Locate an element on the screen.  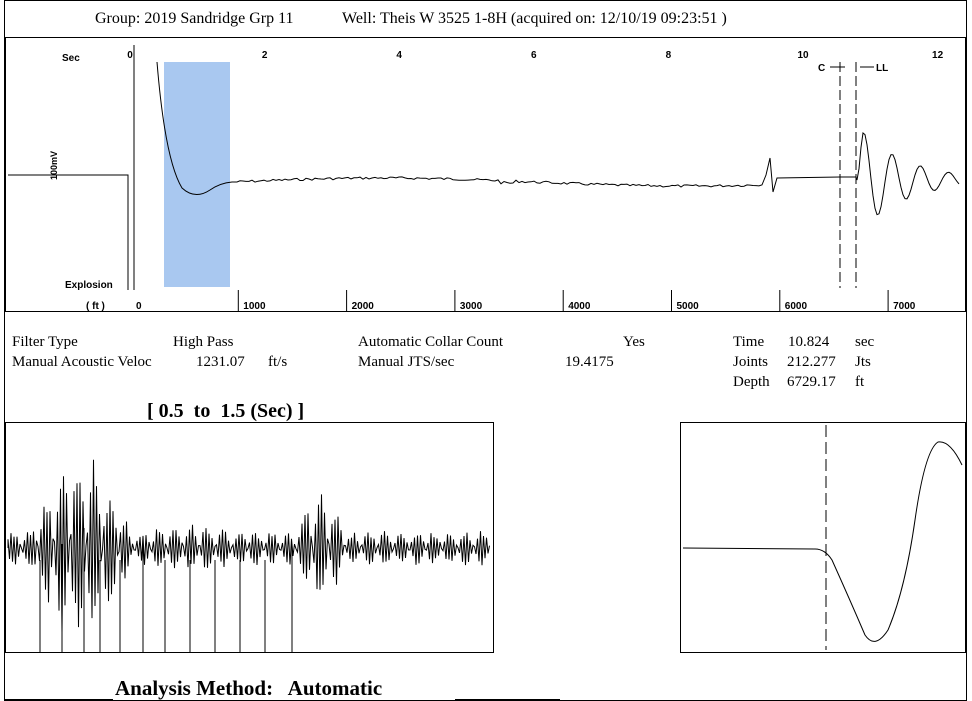
time-unit: Sec is located at coordinates (71, 58).